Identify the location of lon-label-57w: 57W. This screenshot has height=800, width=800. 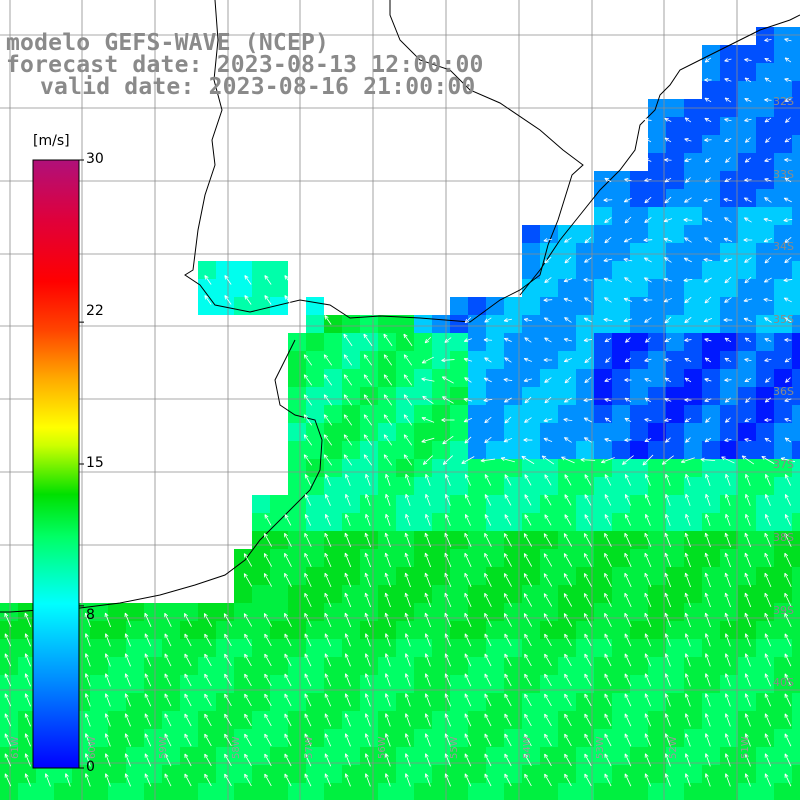
(309, 747).